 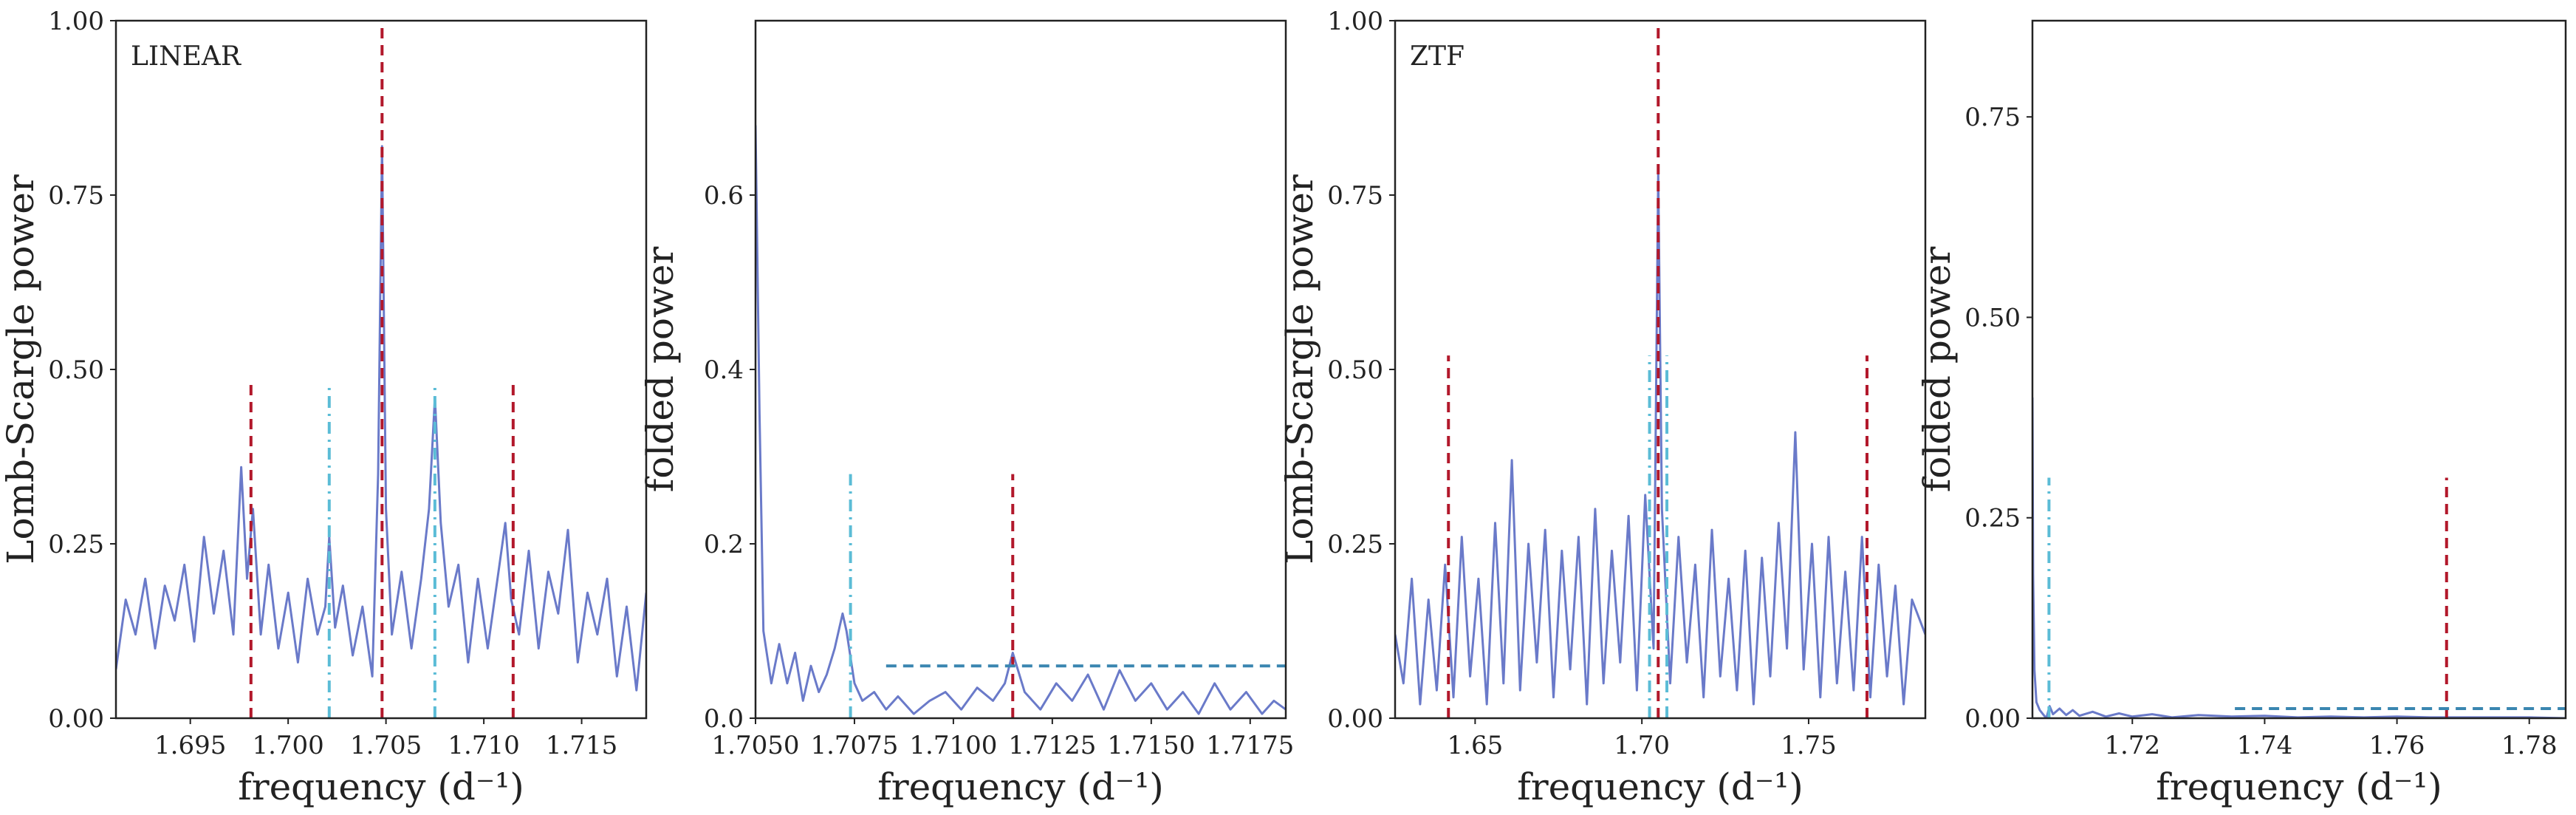 I want to click on x-tick-label: 1.7050, so click(x=756, y=745).